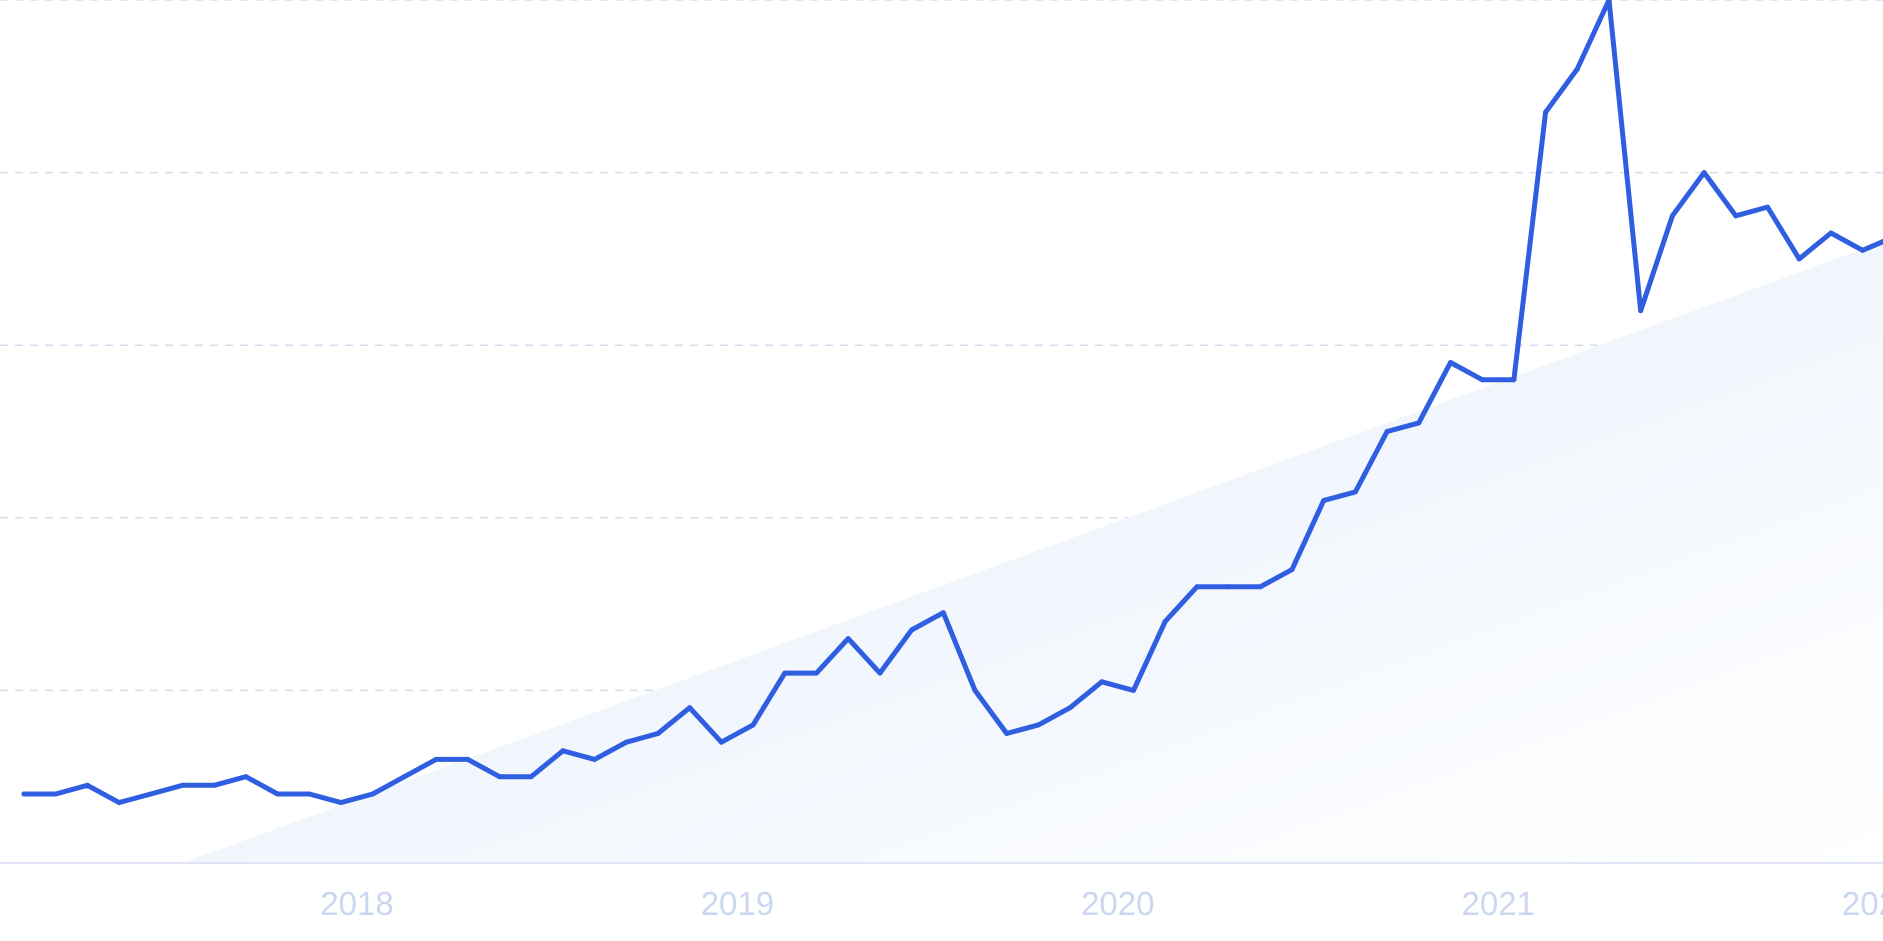 This screenshot has height=941, width=1883. Describe the element at coordinates (1497, 903) in the screenshot. I see `x-tick-label: 2021` at that location.